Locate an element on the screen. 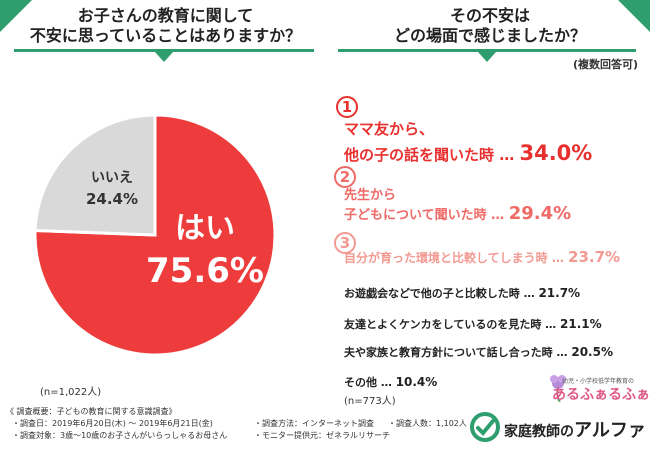 The image size is (650, 450). alpha-logo-icon is located at coordinates (485, 427).